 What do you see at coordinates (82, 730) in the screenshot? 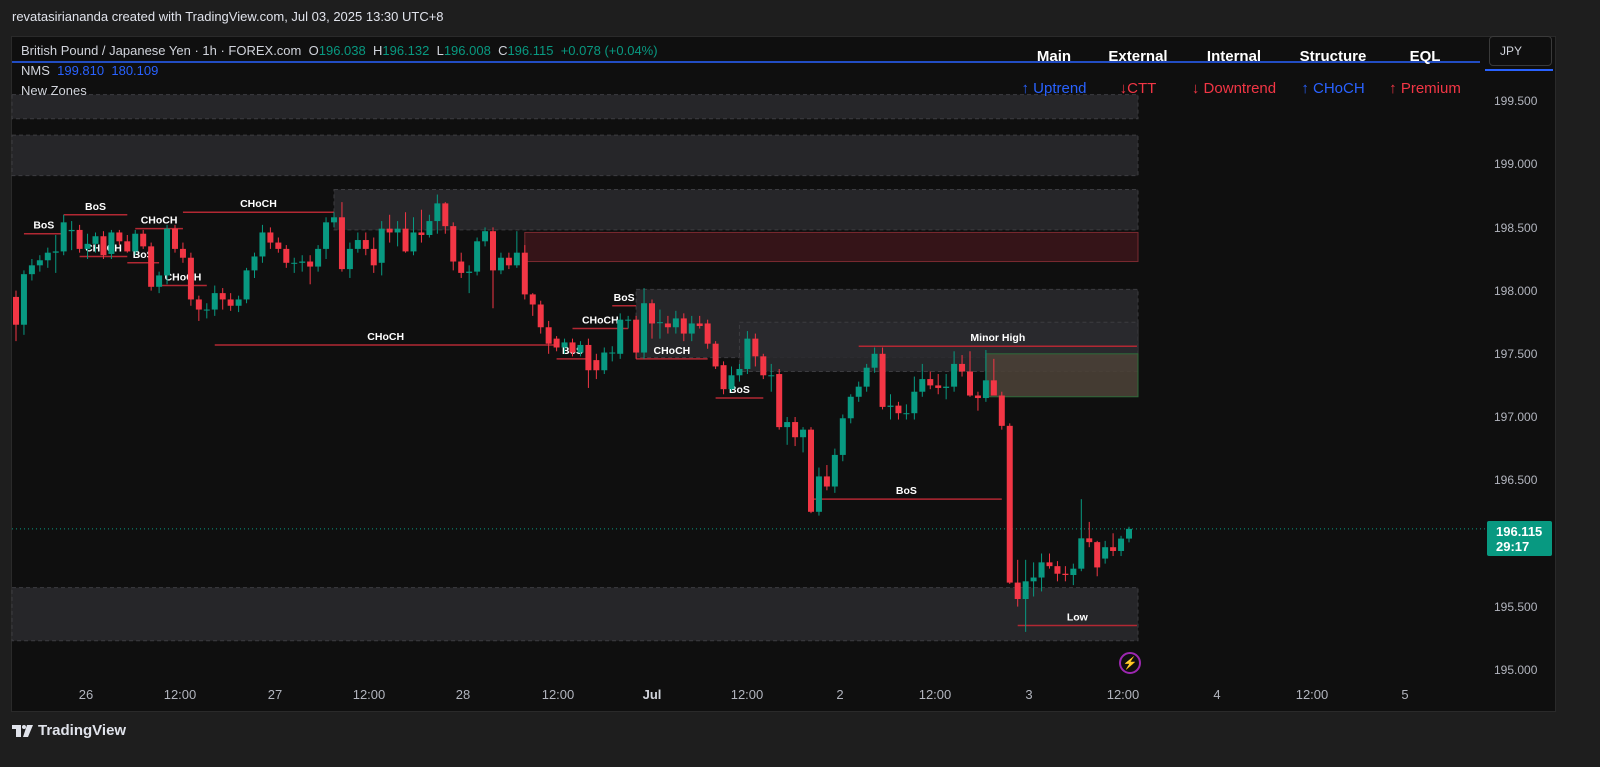
I see `footer-brand-text: TradingView` at bounding box center [82, 730].